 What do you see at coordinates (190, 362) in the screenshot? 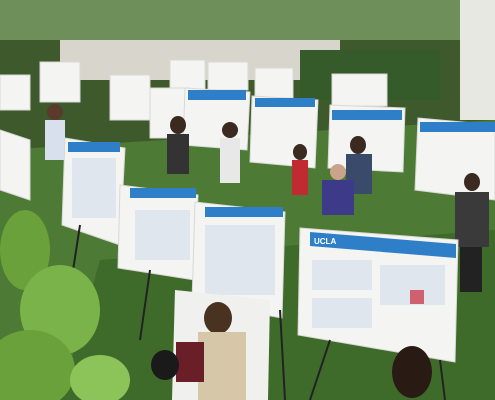
I see `backpack` at bounding box center [190, 362].